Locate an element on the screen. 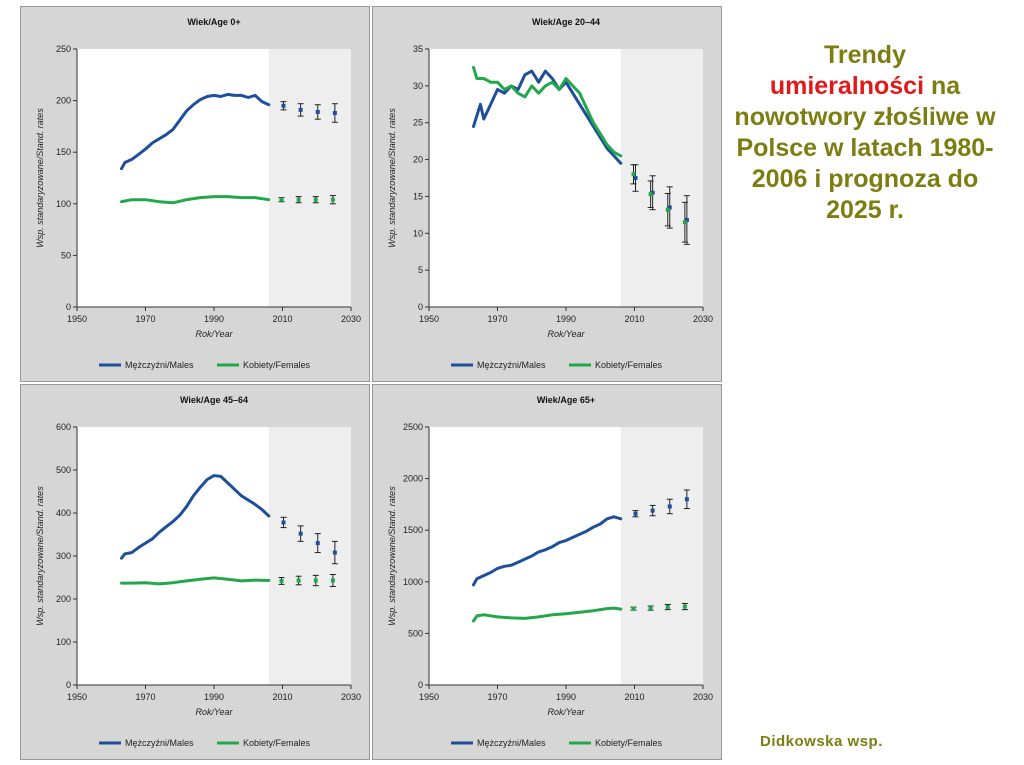 This screenshot has height=765, width=1024. y-tick-label: 2500 is located at coordinates (413, 427).